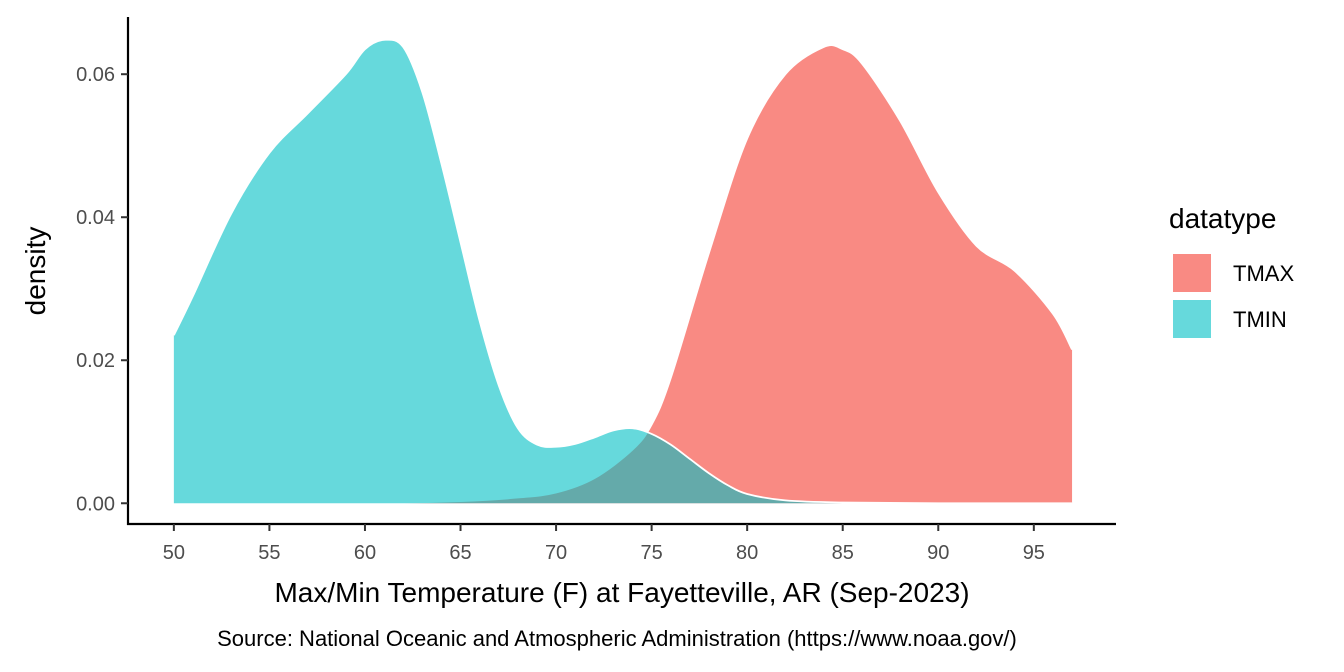  I want to click on legend-key-tmin, so click(1192, 319).